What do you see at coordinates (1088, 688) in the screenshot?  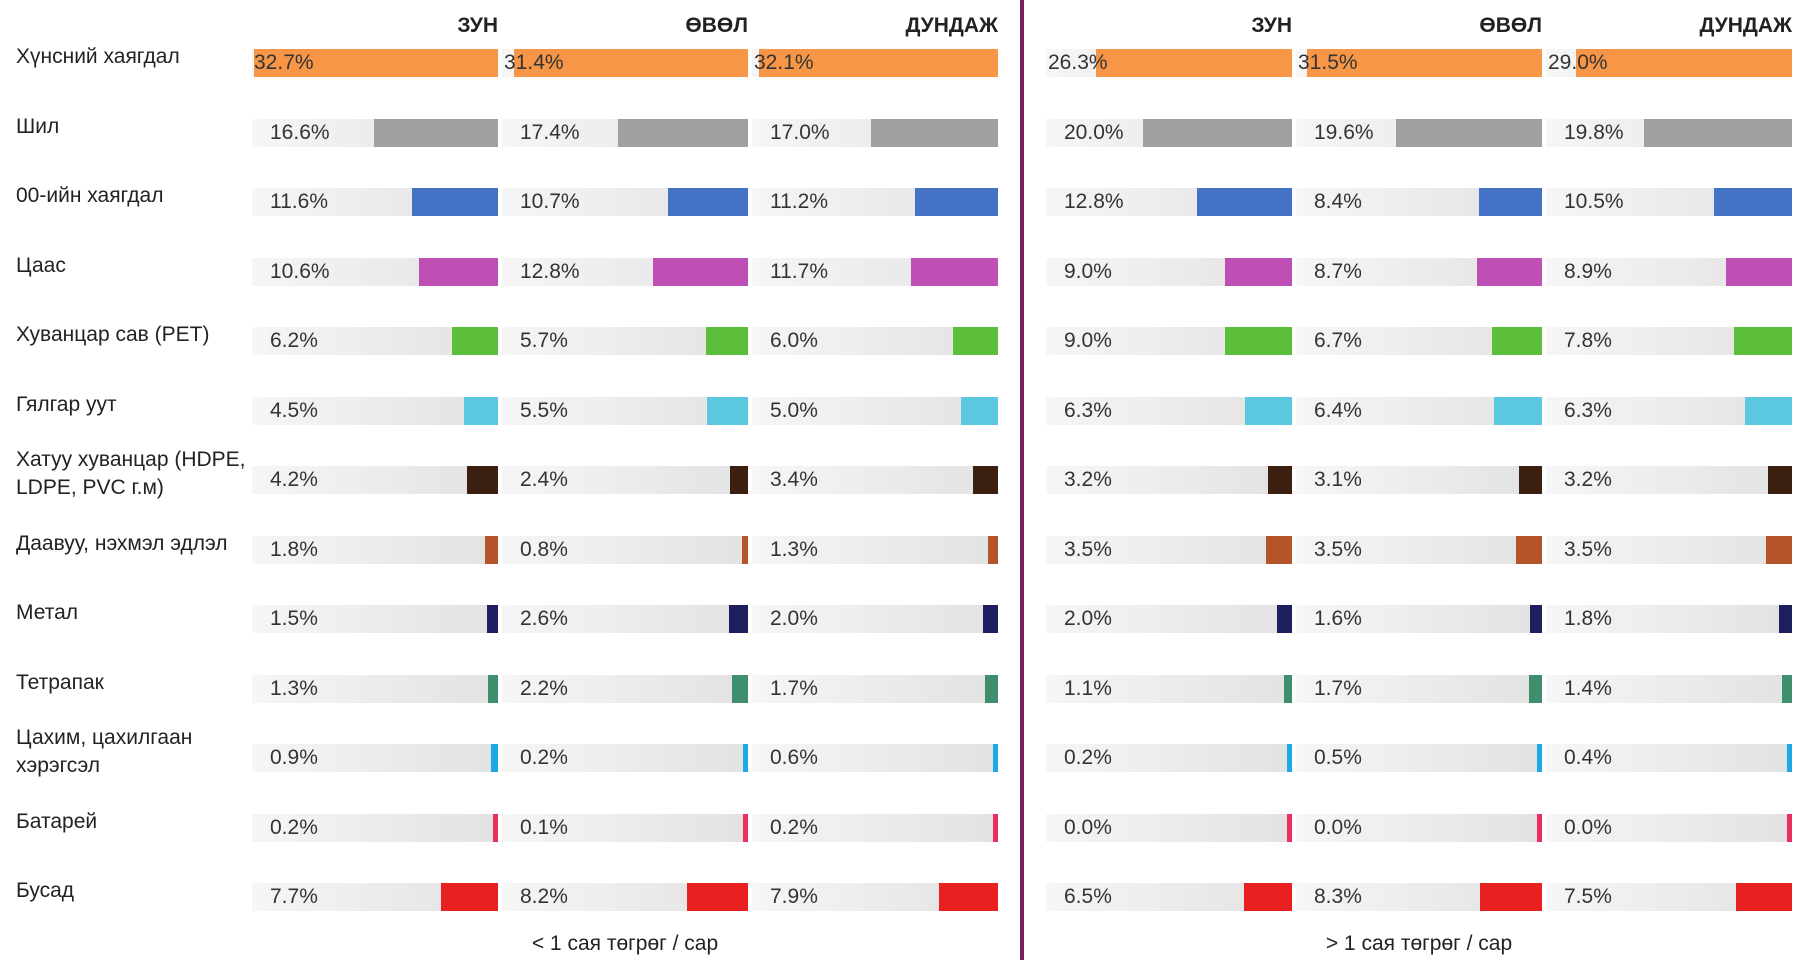 I see `value-label: 1.1%` at bounding box center [1088, 688].